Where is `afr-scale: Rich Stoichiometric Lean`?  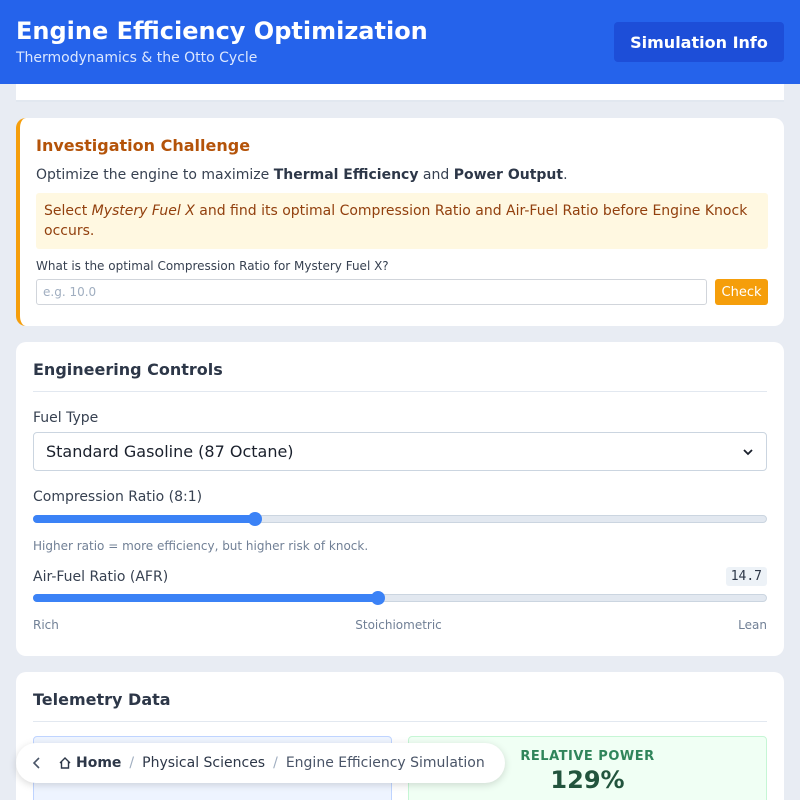 afr-scale: Rich Stoichiometric Lean is located at coordinates (400, 625).